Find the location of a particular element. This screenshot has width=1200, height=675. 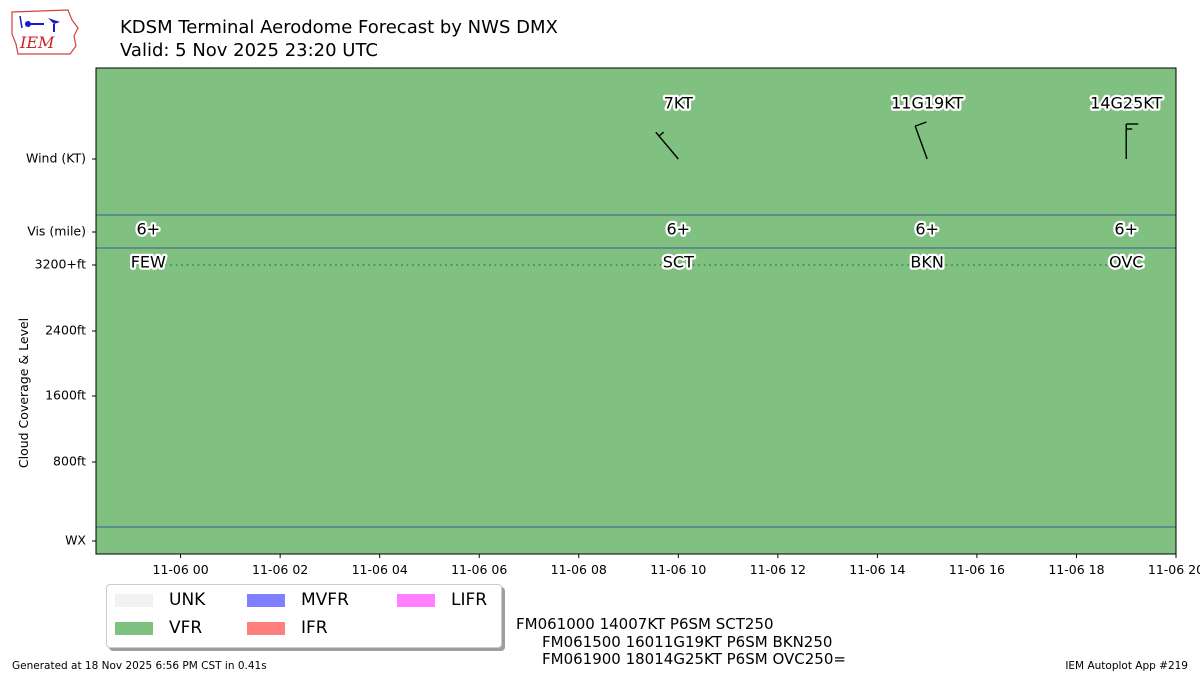

cloud-label-1-halo: SCT is located at coordinates (678, 262).